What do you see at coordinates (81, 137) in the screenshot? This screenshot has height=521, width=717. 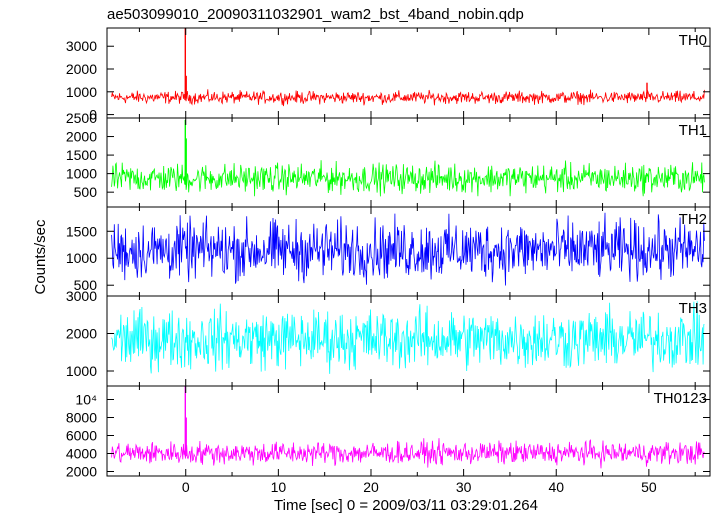 I see `y-tick-label-th1-3: 2000` at bounding box center [81, 137].